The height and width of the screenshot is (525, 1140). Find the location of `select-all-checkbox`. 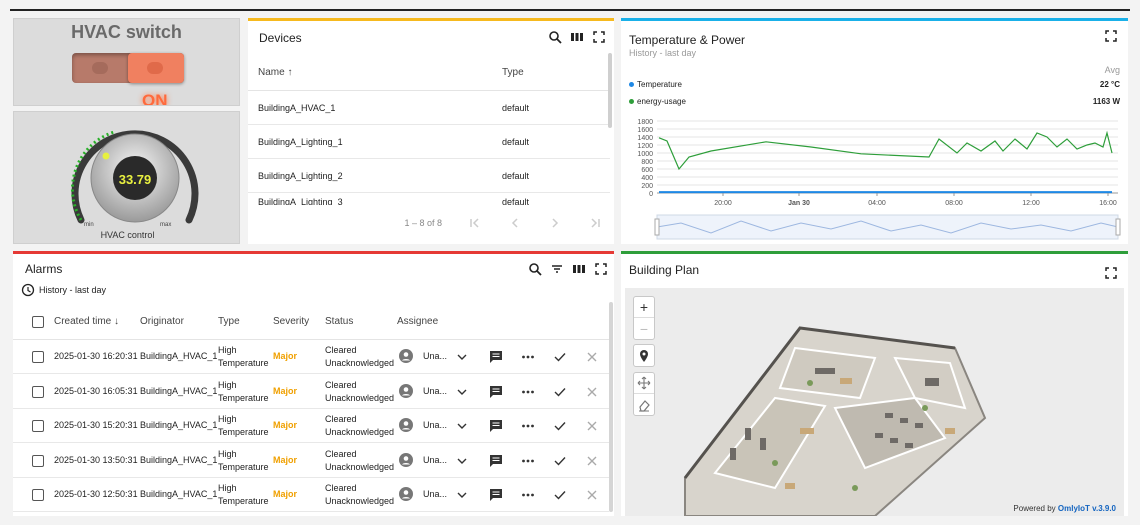

select-all-checkbox is located at coordinates (38, 322).